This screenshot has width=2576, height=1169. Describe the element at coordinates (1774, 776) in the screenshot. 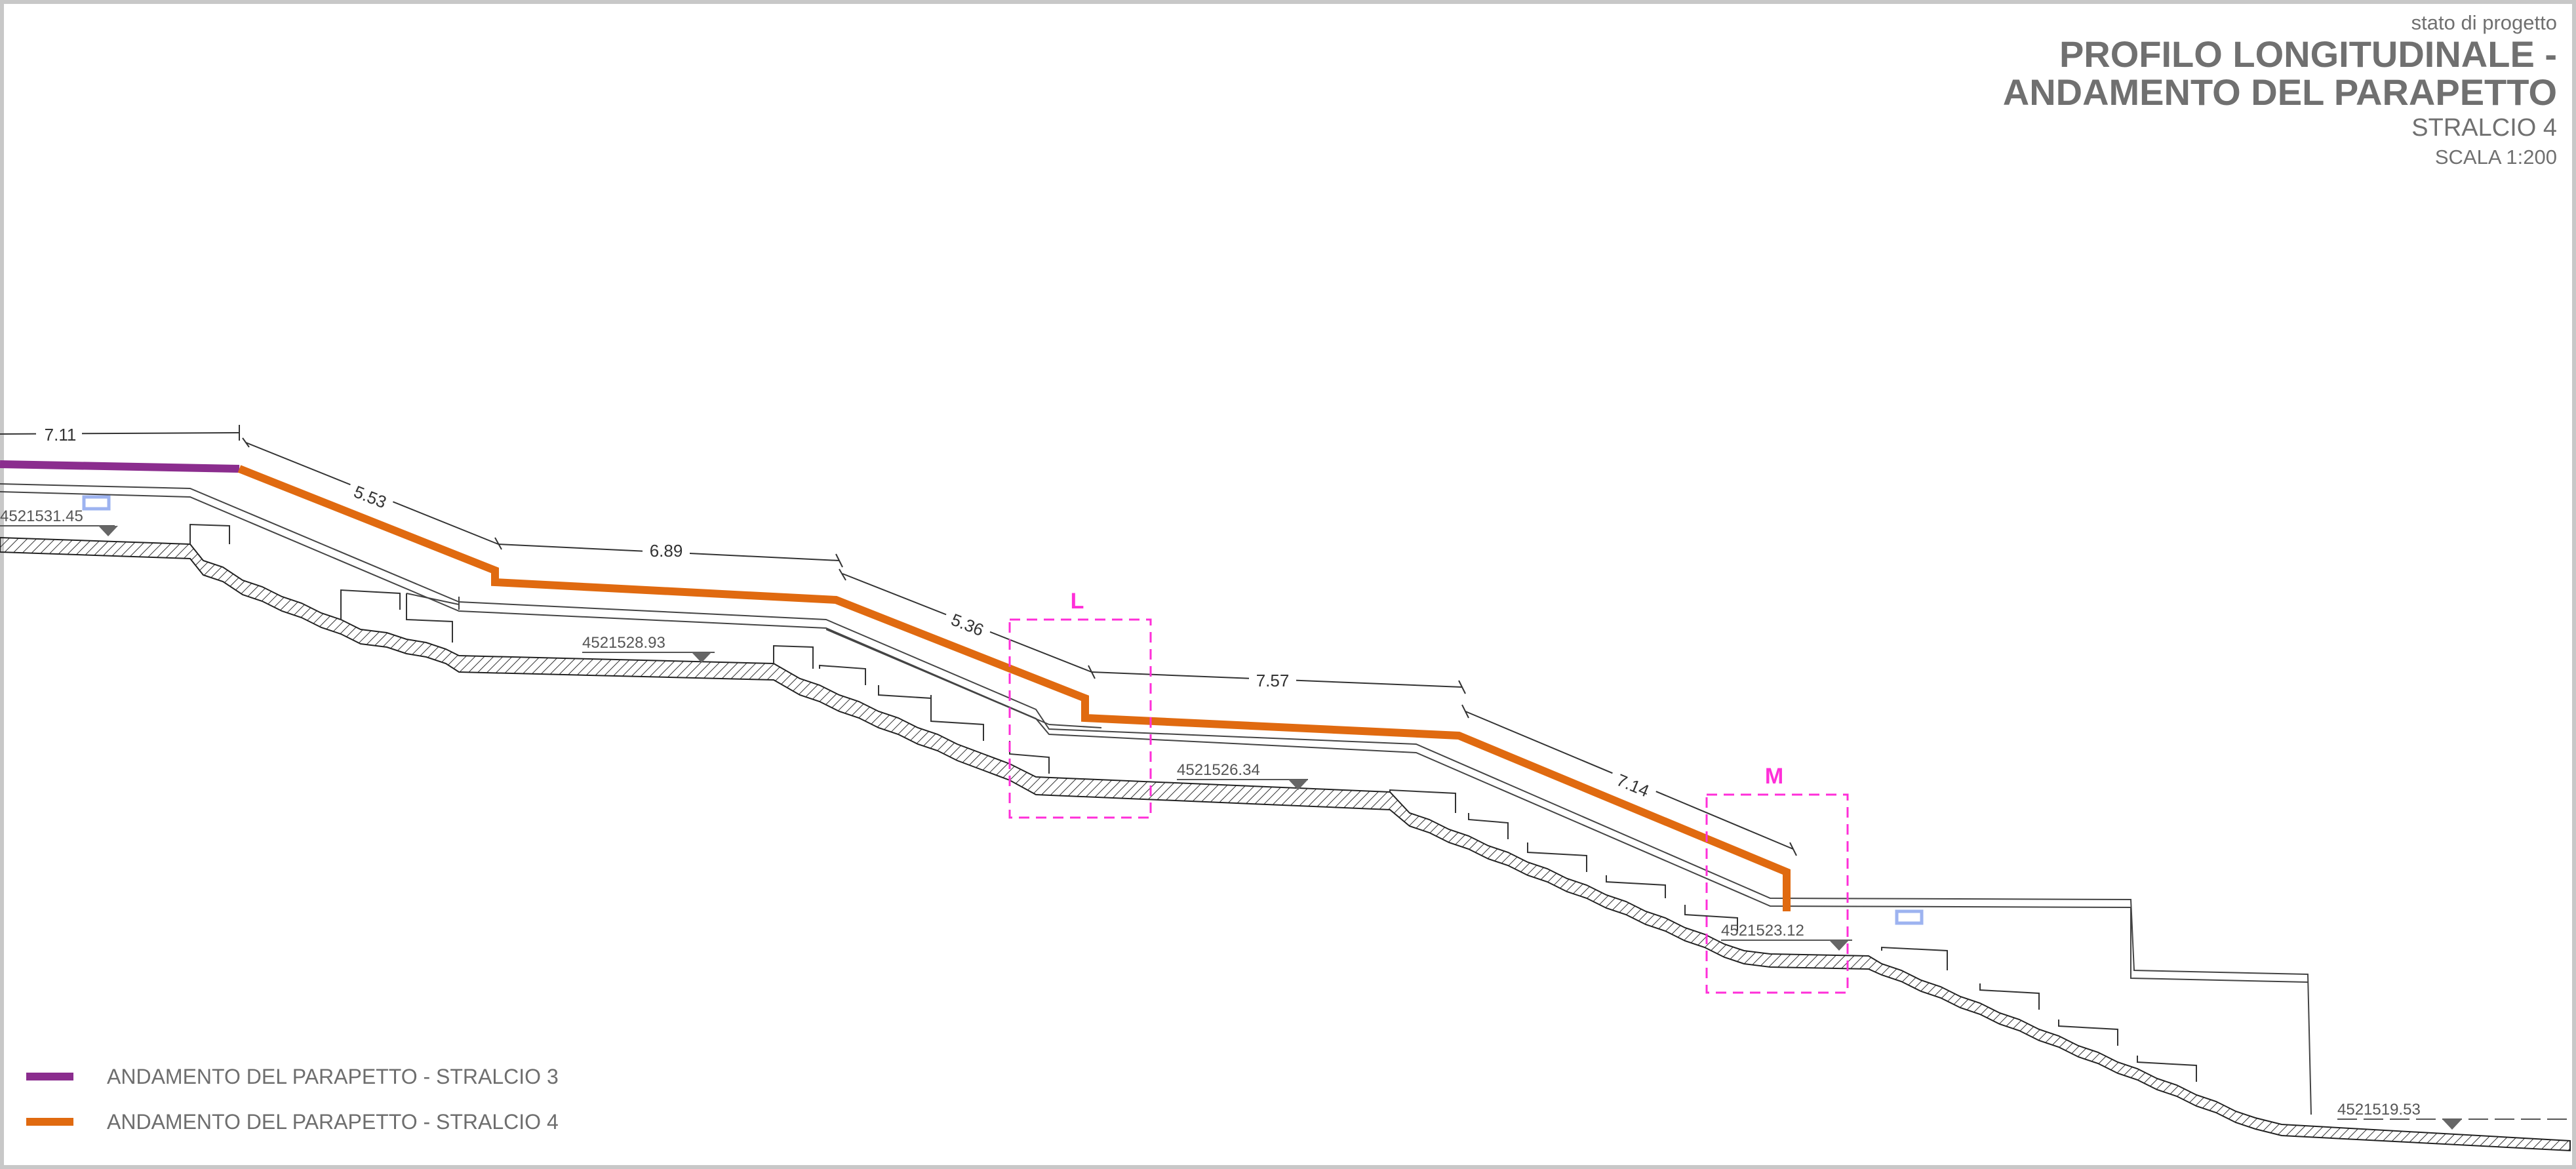

I see `detail-label: M` at that location.